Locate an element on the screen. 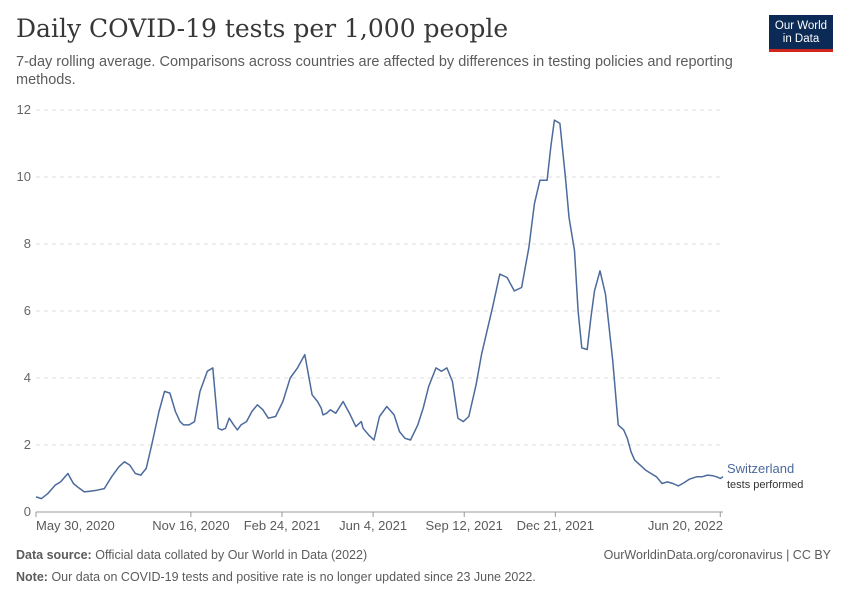  y-tick-label-0: 0 is located at coordinates (27, 511).